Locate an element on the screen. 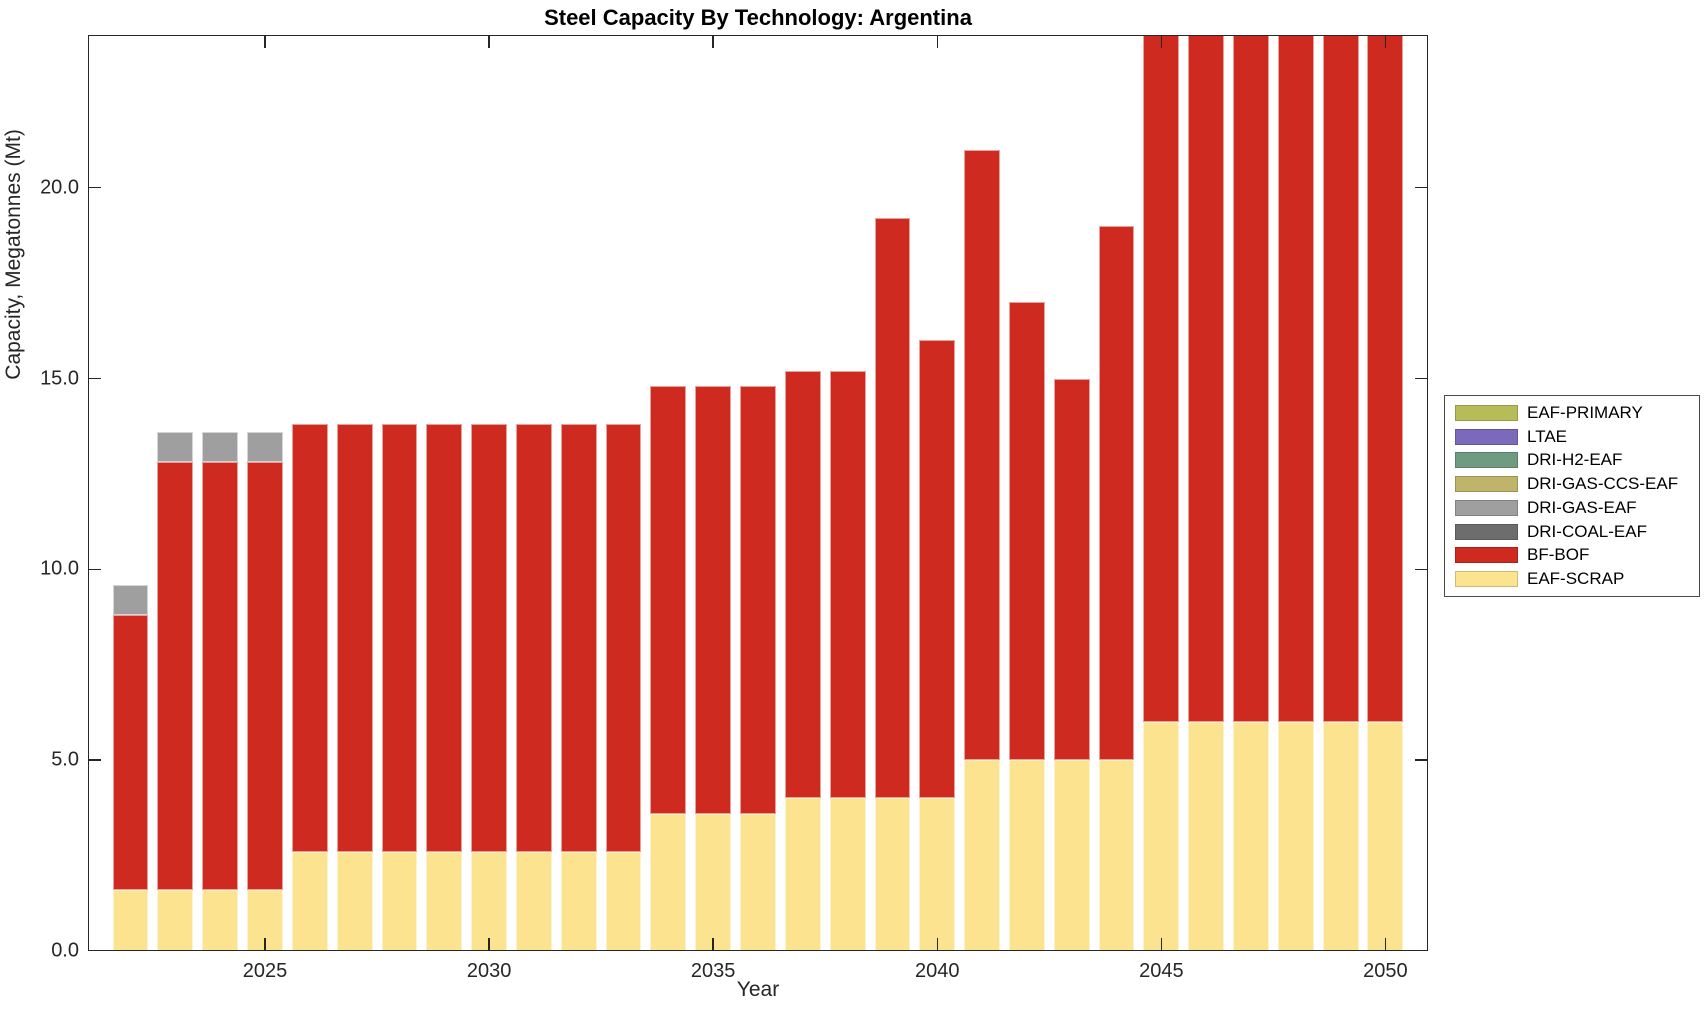 This screenshot has width=1708, height=1021. legend-label-DRI-H2-EAF: DRI-H2-EAF is located at coordinates (1575, 460).